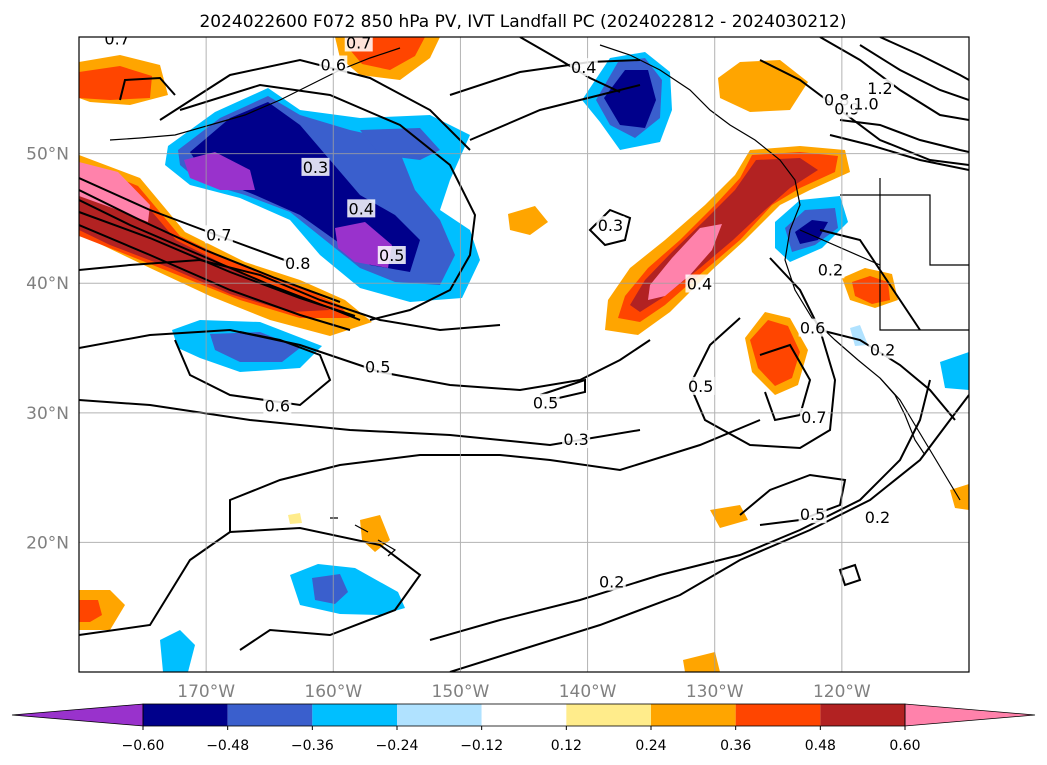 The image size is (1047, 765). Describe the element at coordinates (524, 715) in the screenshot. I see `colorbar-frame` at that location.